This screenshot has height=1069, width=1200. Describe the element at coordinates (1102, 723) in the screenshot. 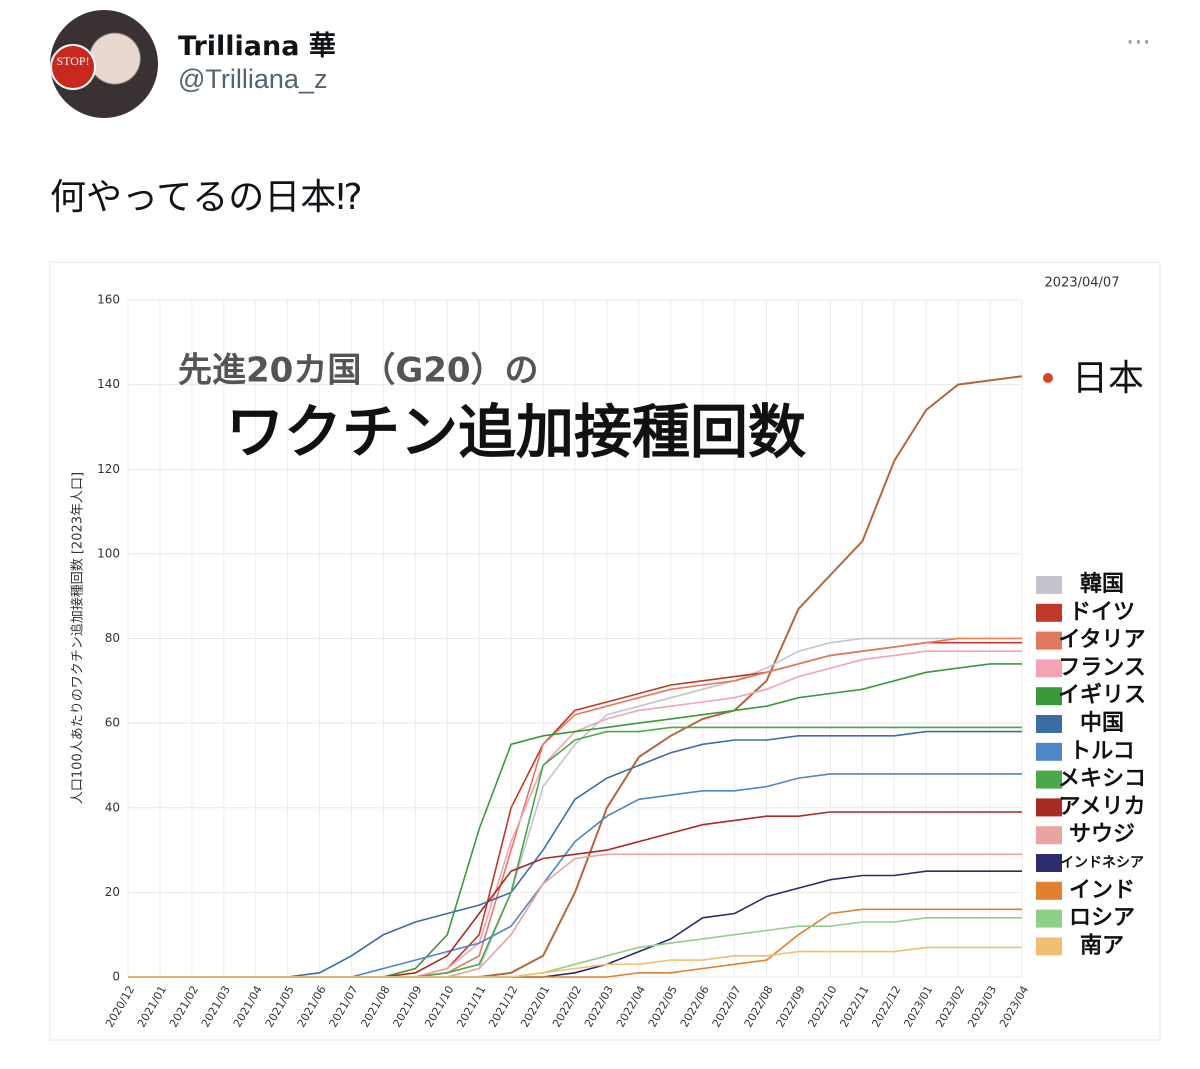

I see `legend-label: 中国` at that location.